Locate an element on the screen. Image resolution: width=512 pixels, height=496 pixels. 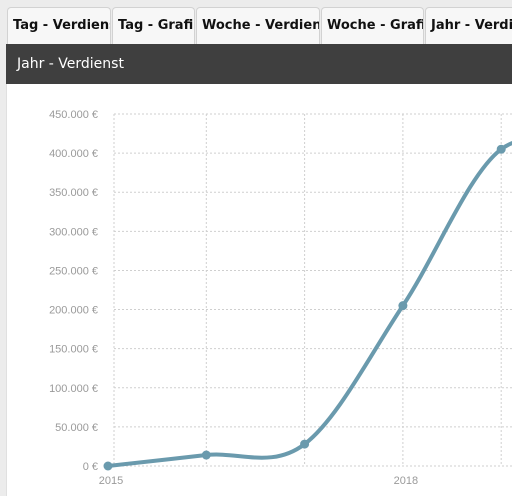
tab-jahr-verdienst: Jahr - Verdienst is located at coordinates (468, 25).